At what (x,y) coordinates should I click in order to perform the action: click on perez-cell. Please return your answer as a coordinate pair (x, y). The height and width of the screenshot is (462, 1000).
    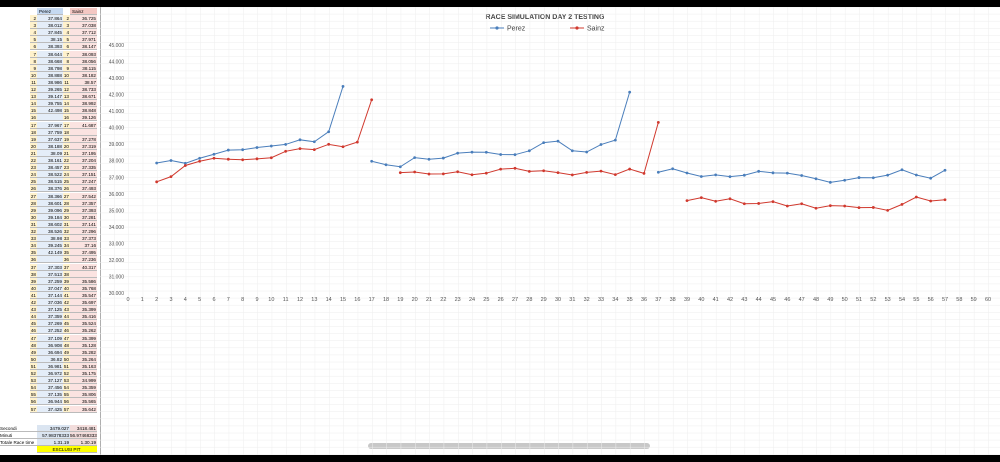
    Looking at the image, I should click on (50, 118).